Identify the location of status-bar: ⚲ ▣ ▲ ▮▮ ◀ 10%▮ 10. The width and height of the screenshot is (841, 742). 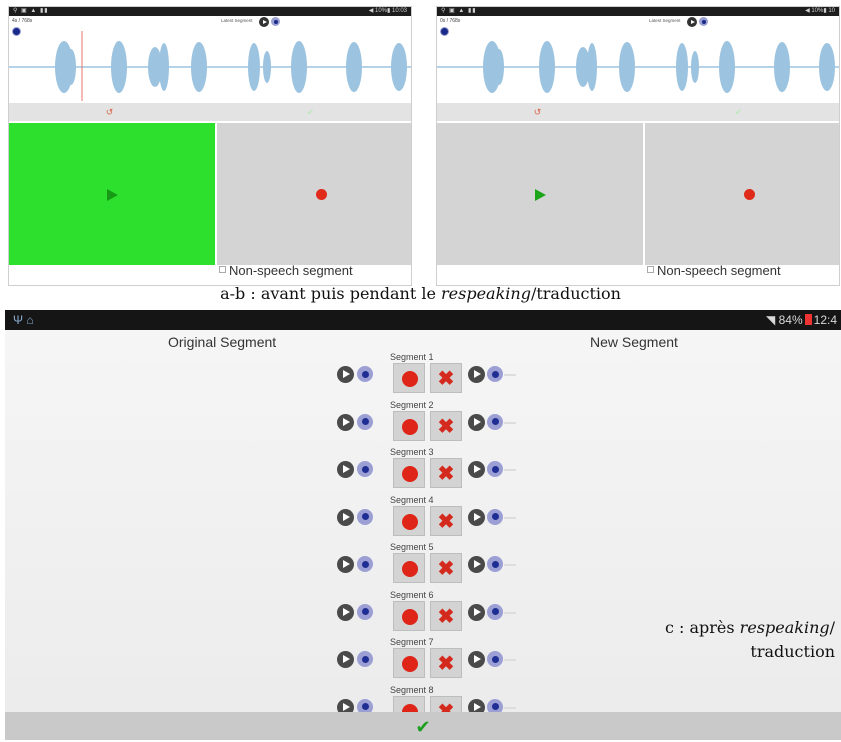
(638, 11).